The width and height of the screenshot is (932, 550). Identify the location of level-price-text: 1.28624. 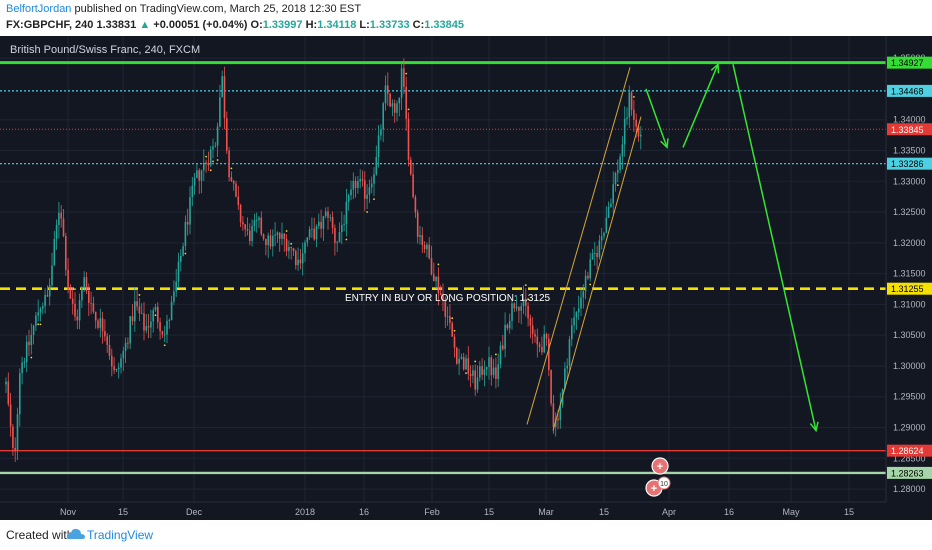
(907, 451).